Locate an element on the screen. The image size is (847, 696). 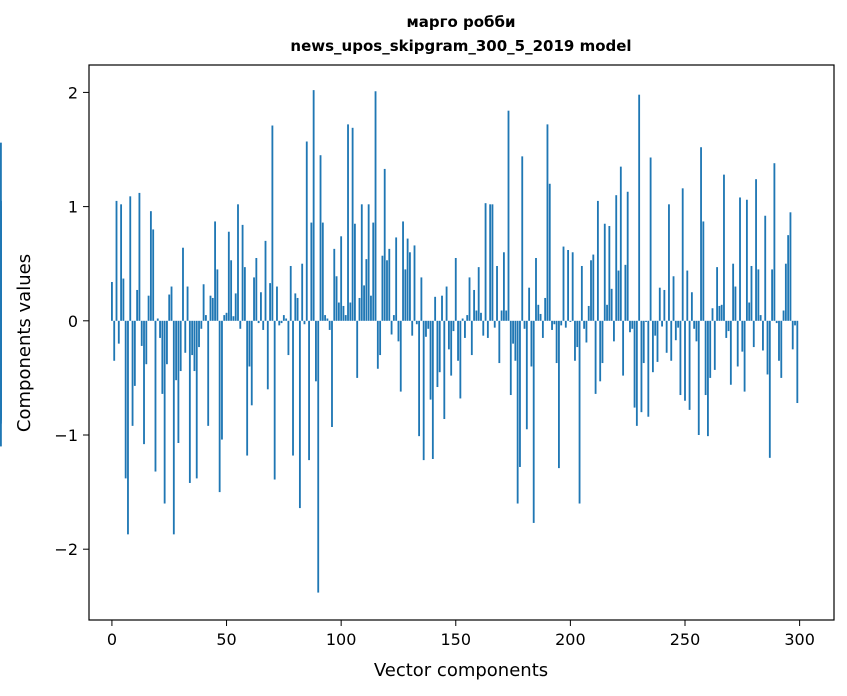
x-tick-label: 0 is located at coordinates (112, 639).